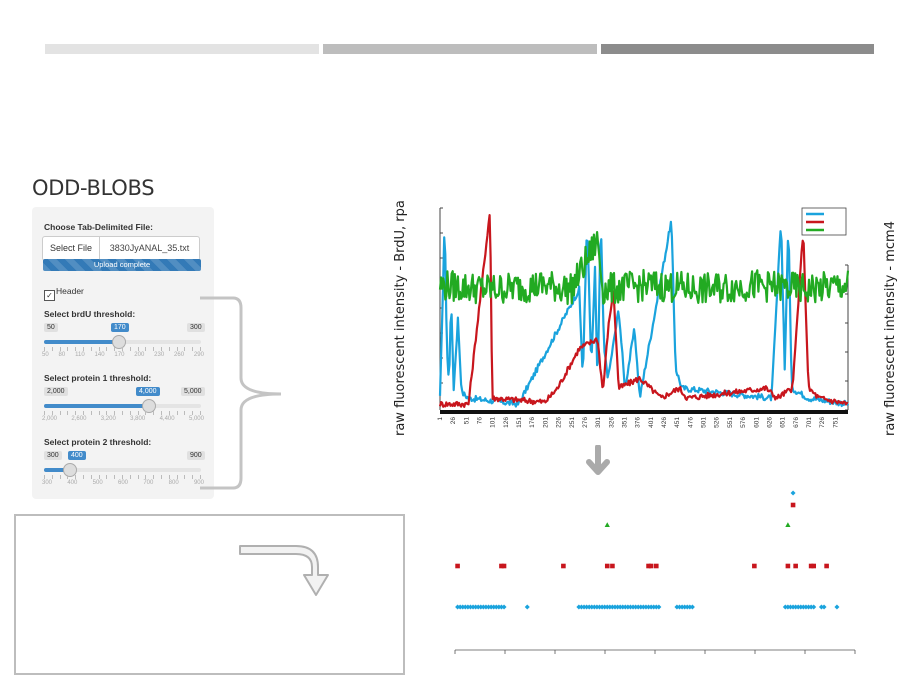  I want to click on x-tick-label: 151, so click(519, 422).